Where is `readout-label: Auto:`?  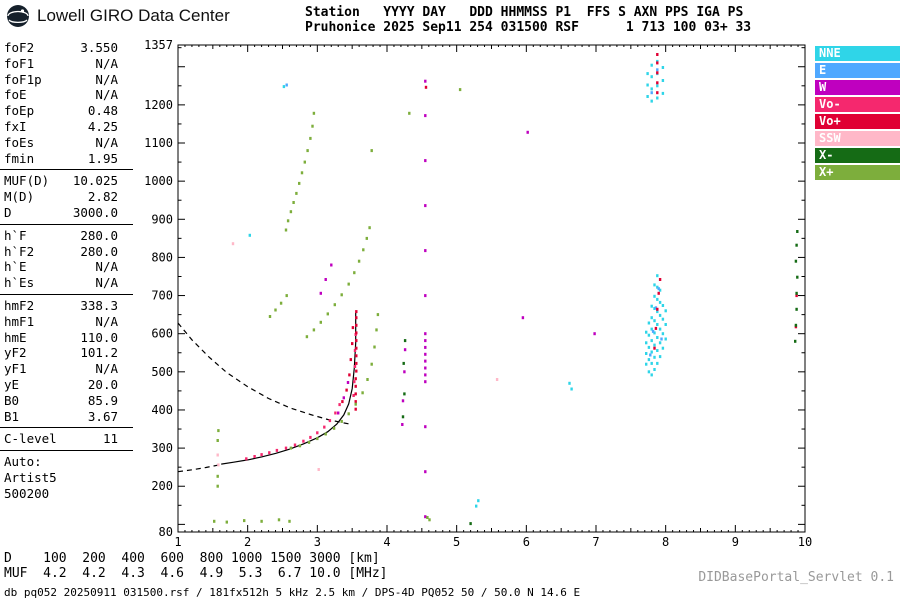 readout-label: Auto: is located at coordinates (23, 462).